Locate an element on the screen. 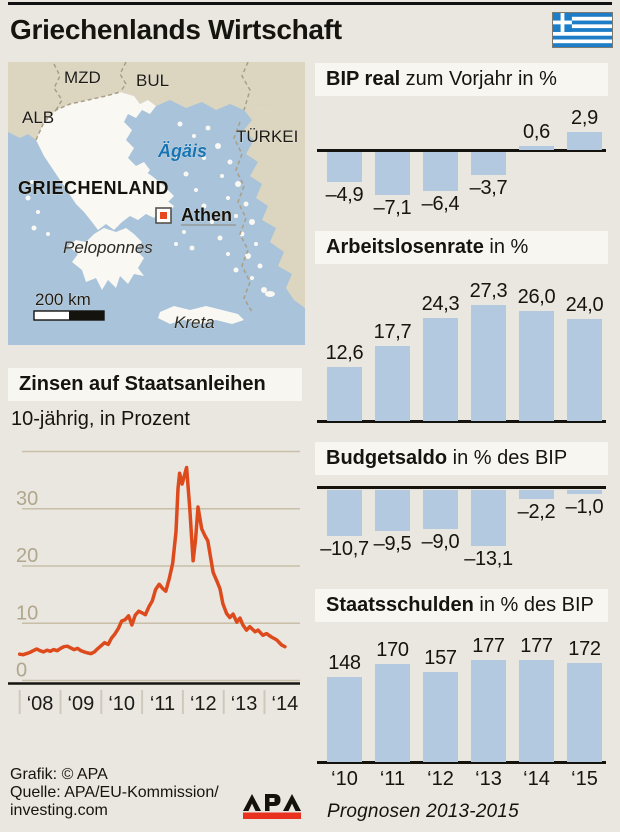  public_debt-value-label: 170 is located at coordinates (392, 650).